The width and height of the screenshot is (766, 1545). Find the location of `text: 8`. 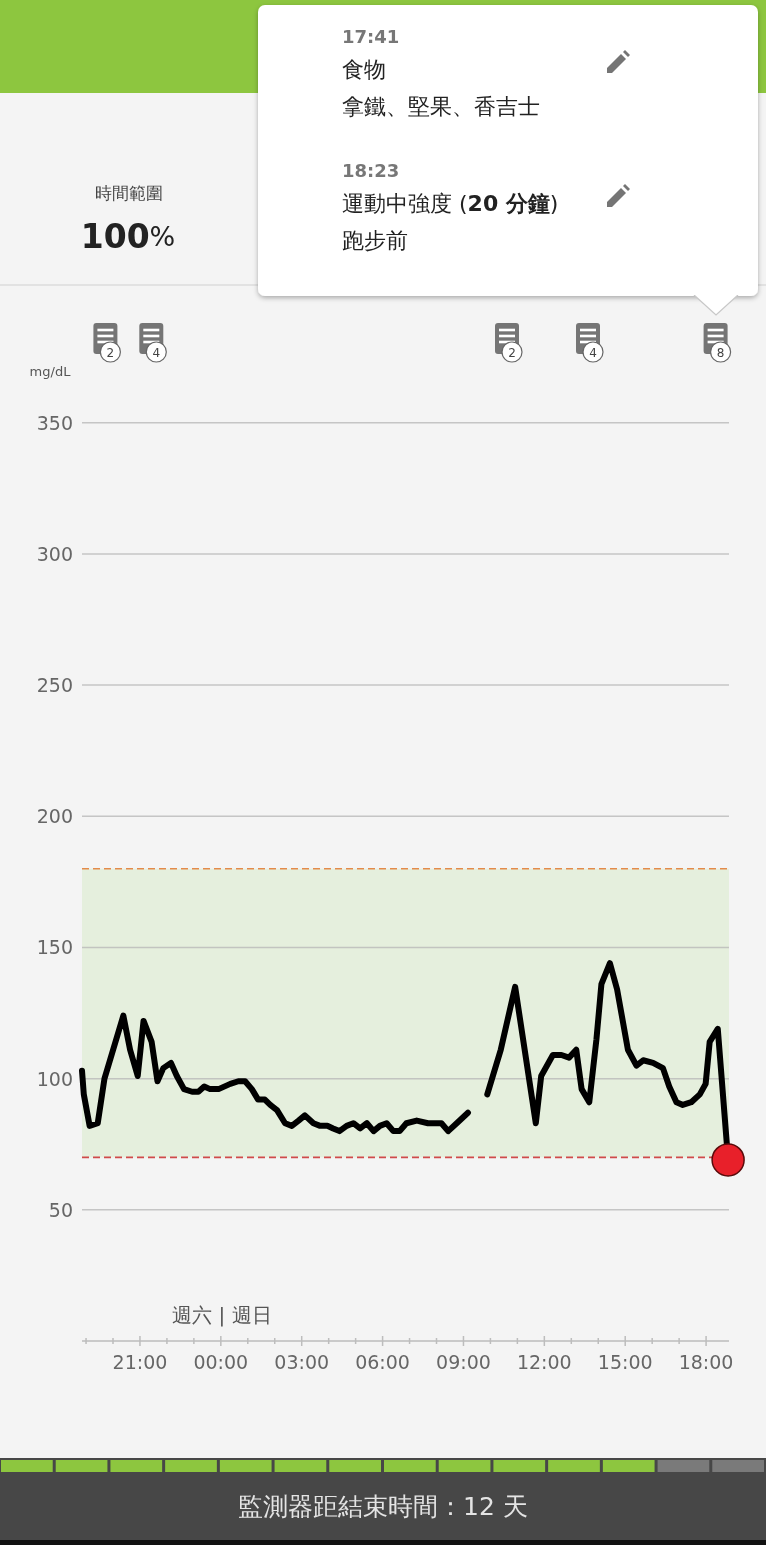

text: 8 is located at coordinates (720, 352).